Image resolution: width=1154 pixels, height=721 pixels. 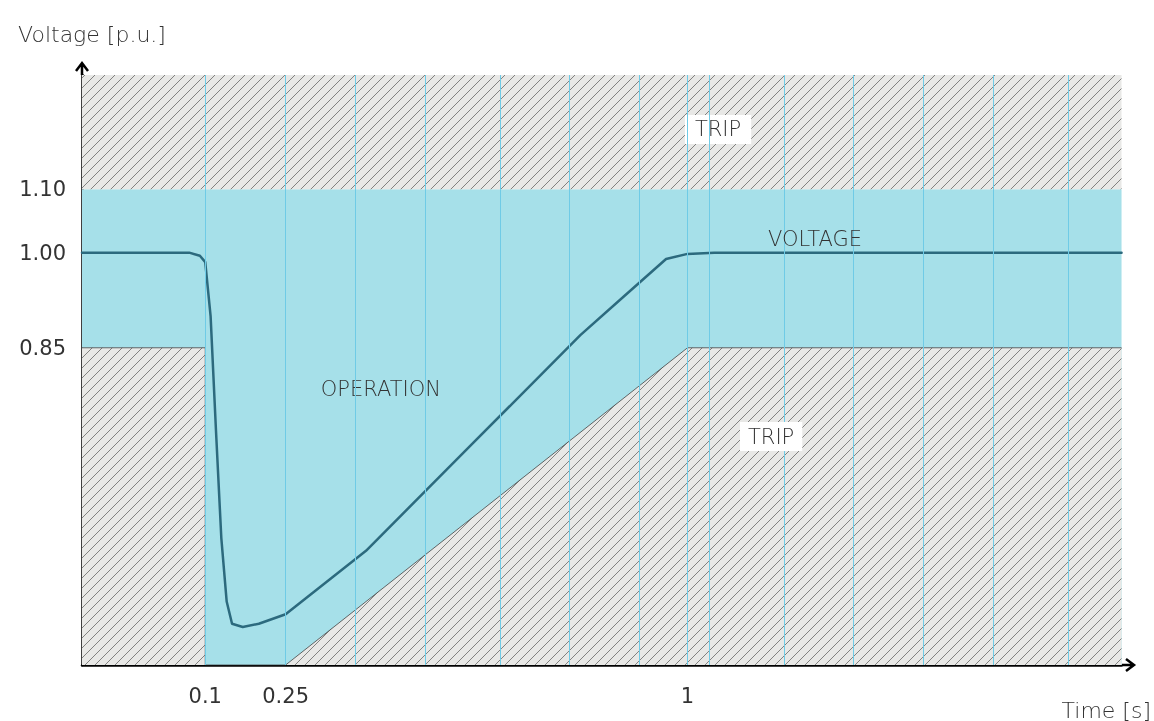 I want to click on y-tick-label: 0.85, so click(x=42, y=347).